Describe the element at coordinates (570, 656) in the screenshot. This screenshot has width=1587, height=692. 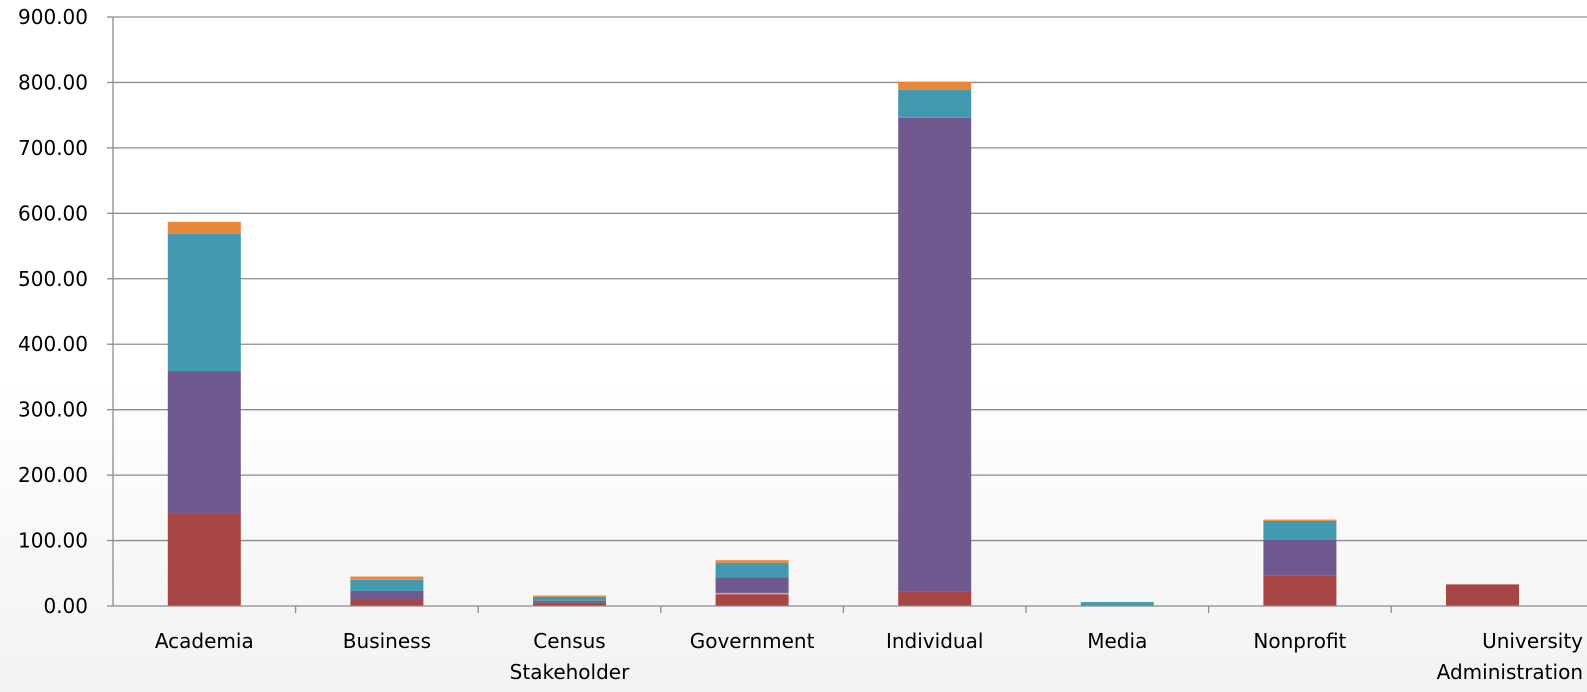
I see `x-category-label: Census Stakeholder` at that location.